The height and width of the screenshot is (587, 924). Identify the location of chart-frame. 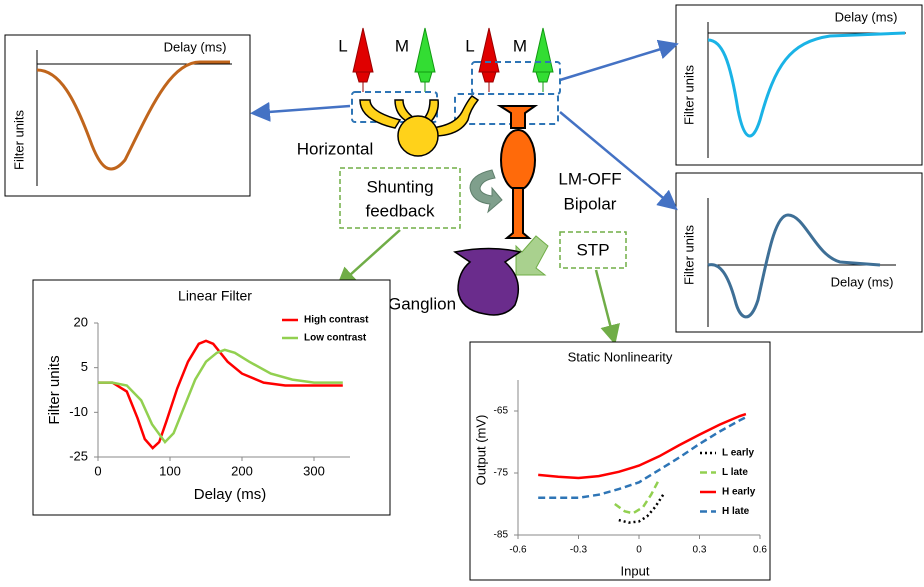
(620, 461).